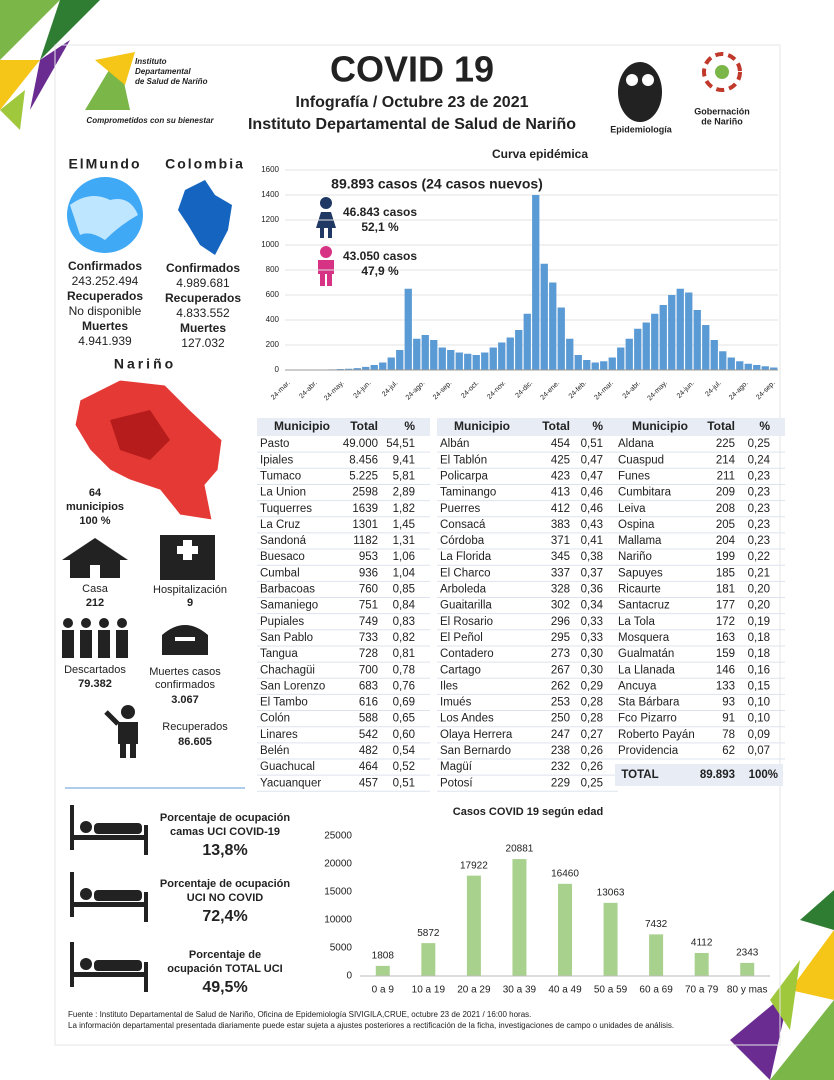 The image size is (834, 1080). I want to click on tomb-icon, so click(185, 640).